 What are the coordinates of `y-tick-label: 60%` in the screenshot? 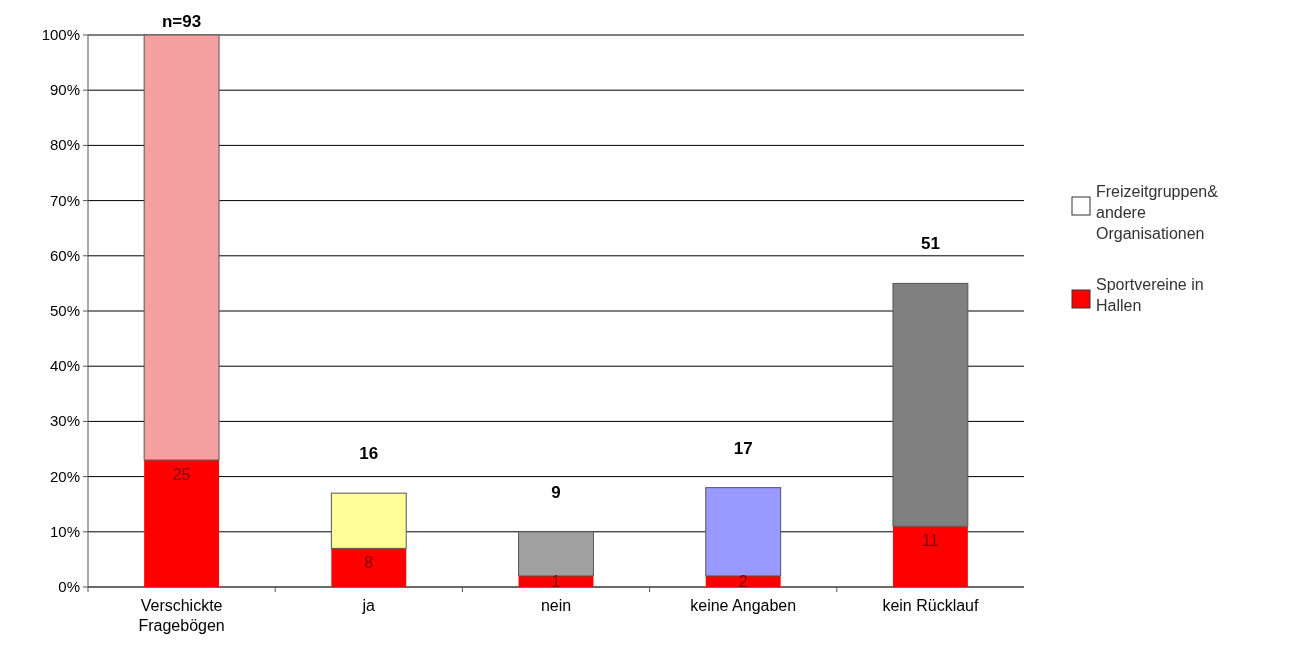 It's located at (64, 255).